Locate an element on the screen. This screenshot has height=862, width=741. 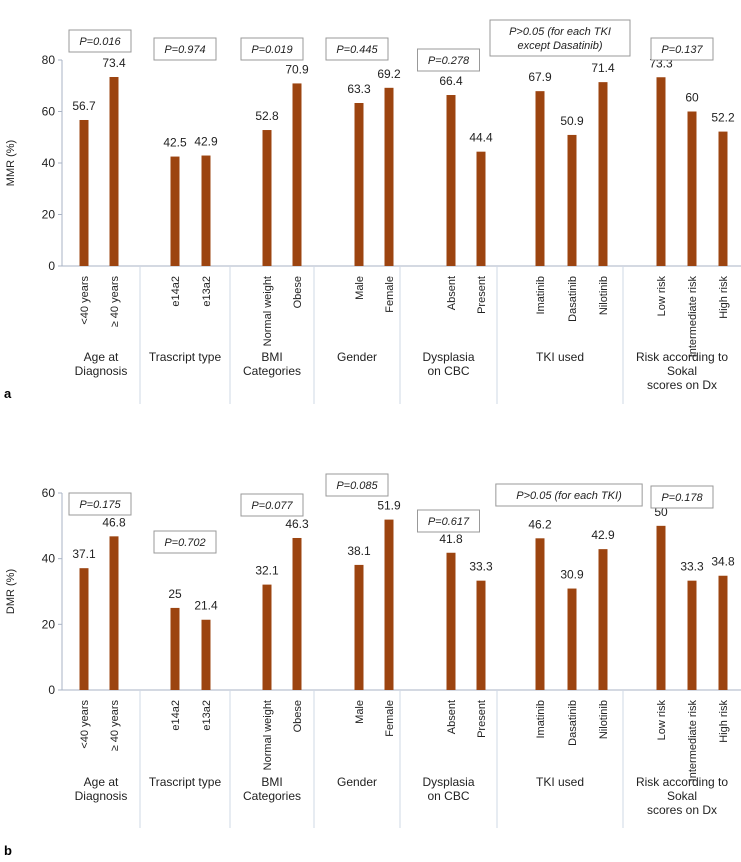
group-label: Trascript type is located at coordinates (185, 782).